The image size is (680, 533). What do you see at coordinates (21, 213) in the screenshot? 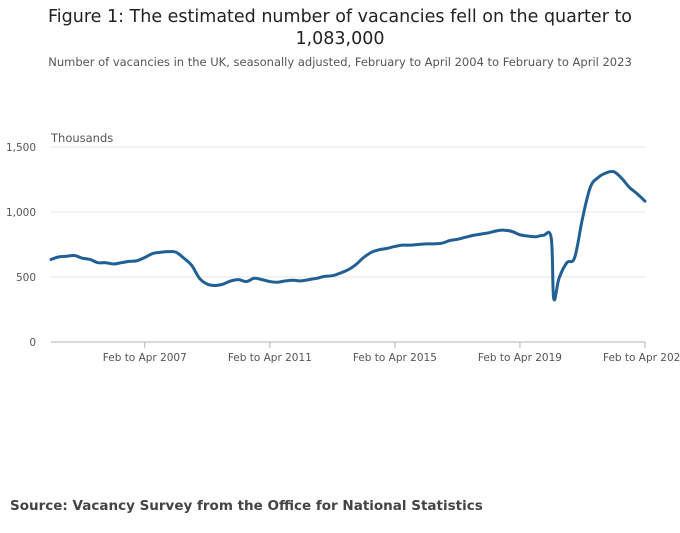
I see `y-tick-label: 1,000` at bounding box center [21, 213].